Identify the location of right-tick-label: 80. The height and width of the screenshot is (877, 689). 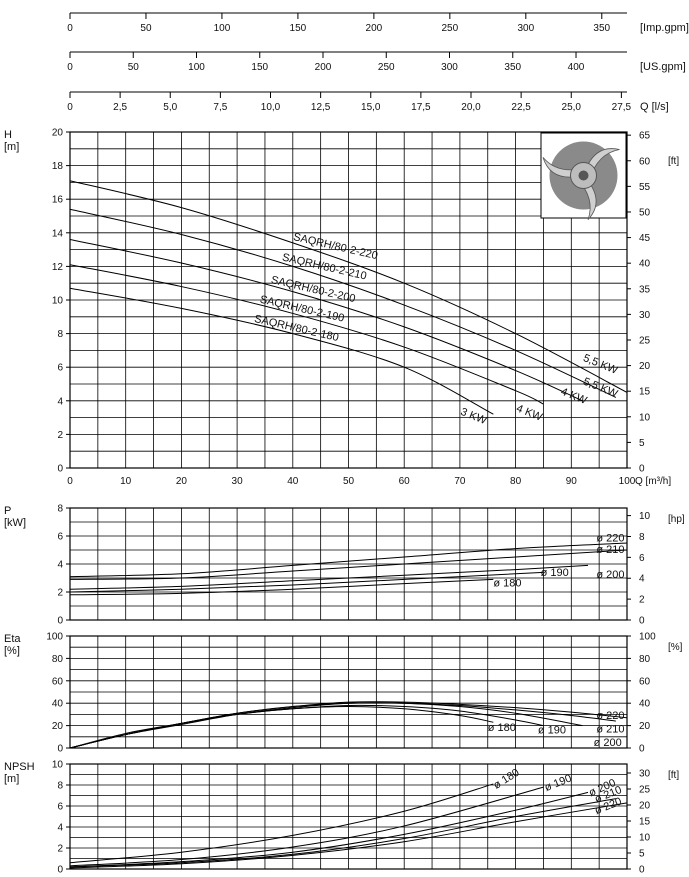
(645, 659).